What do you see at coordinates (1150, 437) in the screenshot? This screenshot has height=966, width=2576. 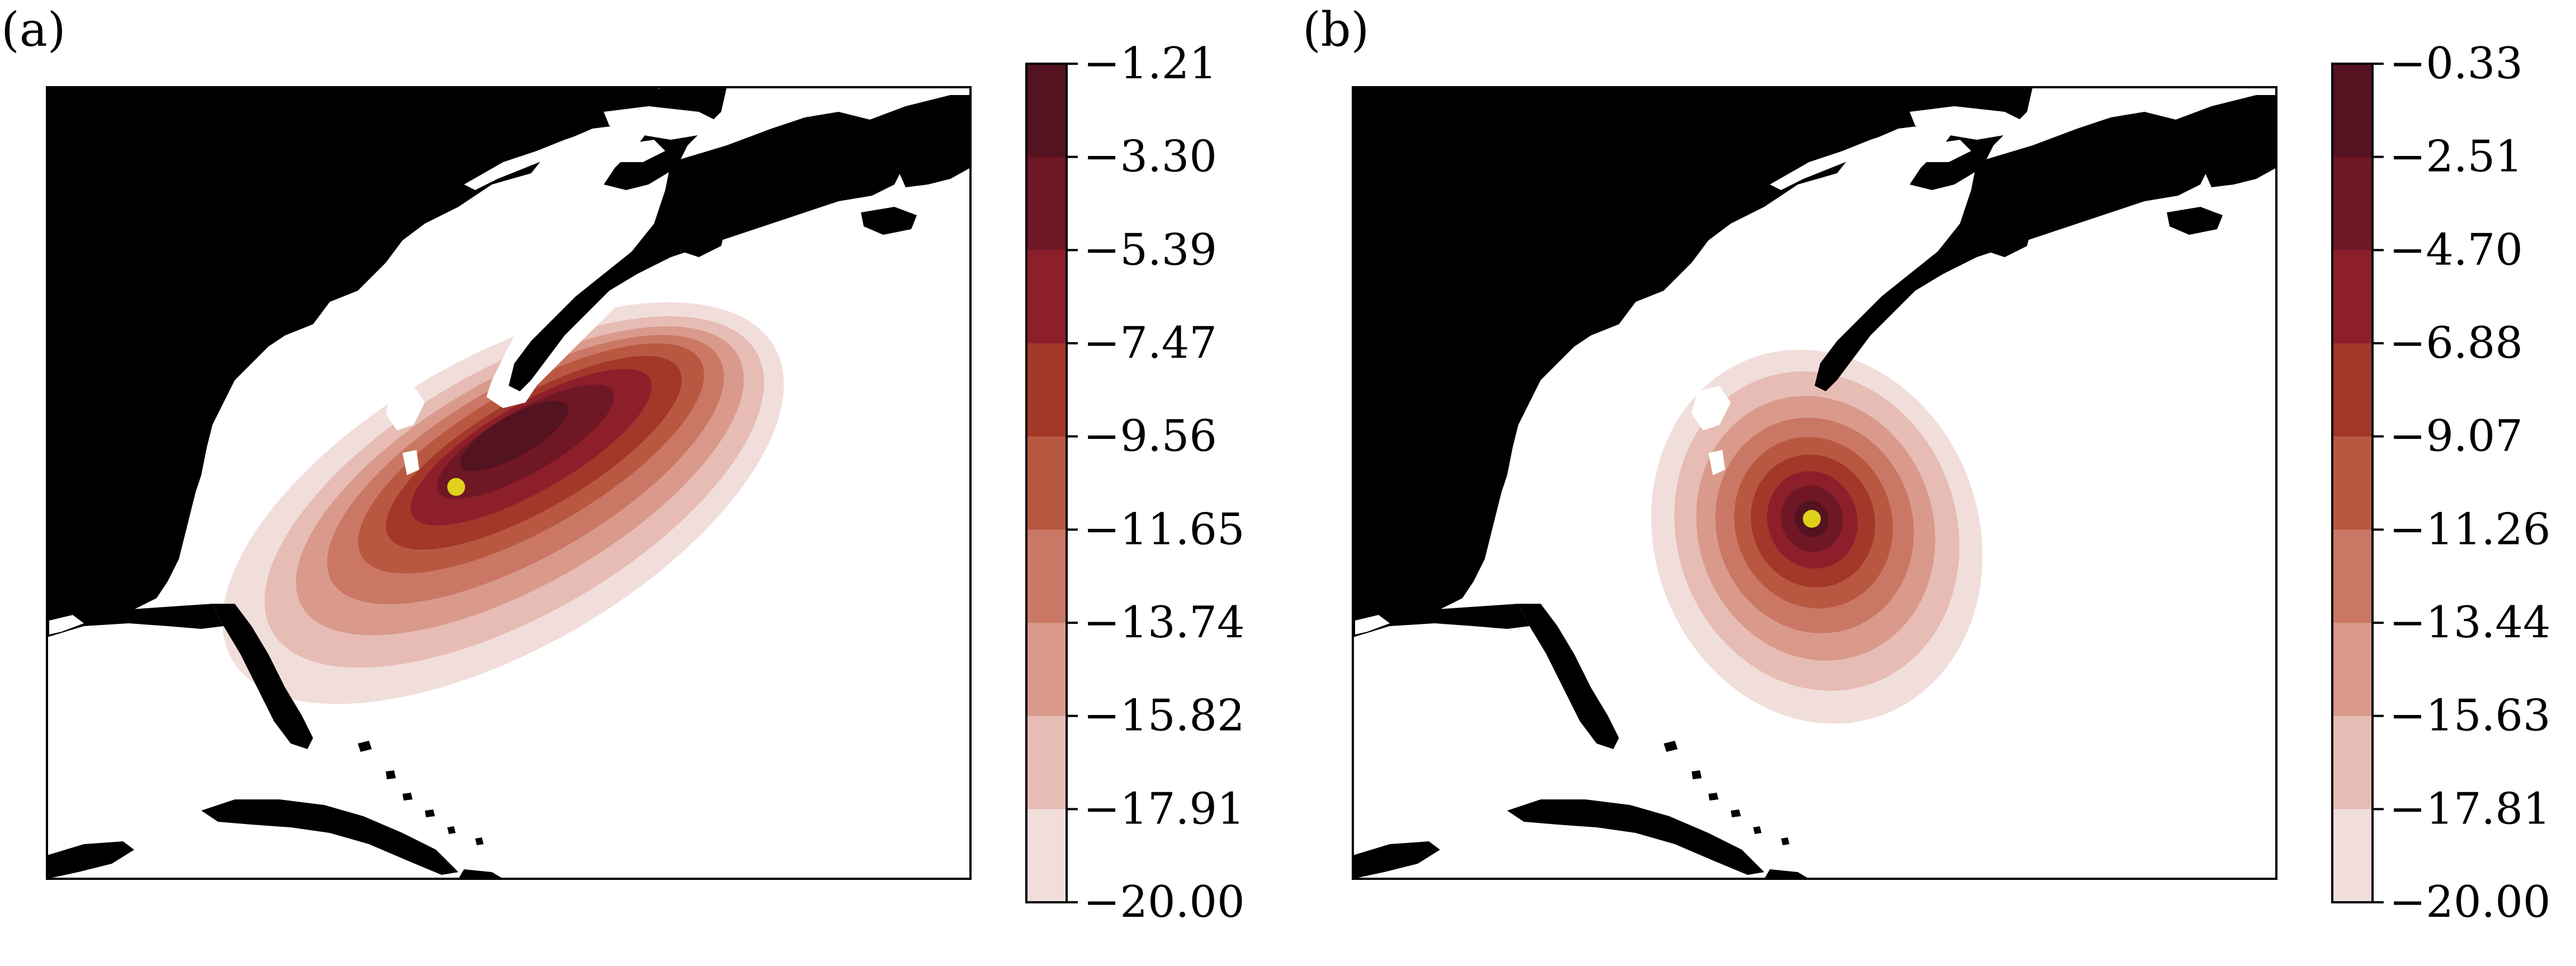 I see `panel-a-colorbar-tick-label: −9.56` at bounding box center [1150, 437].